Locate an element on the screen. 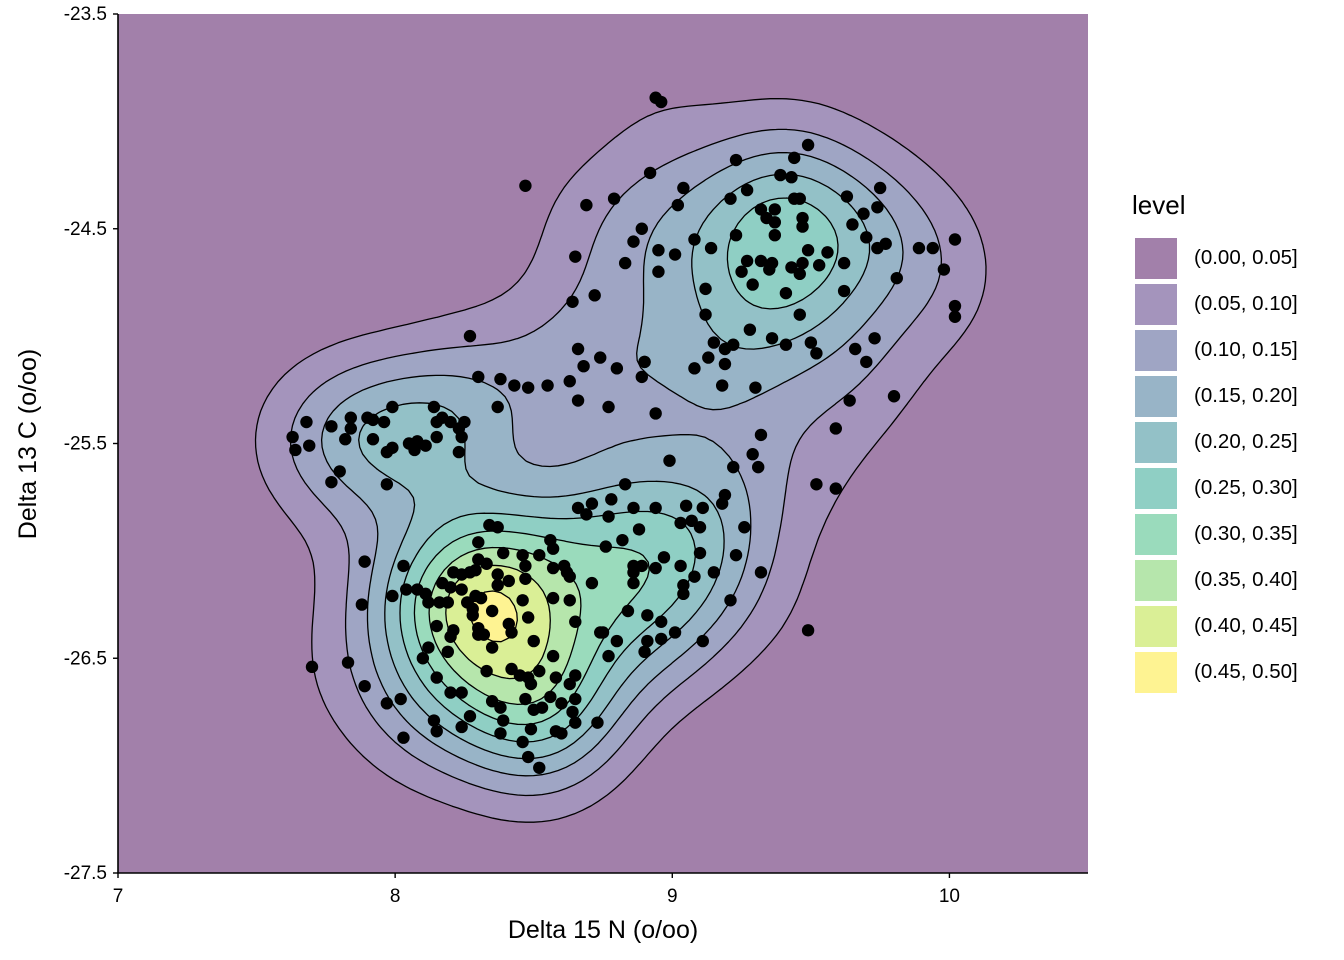  x-tick-label: 7 is located at coordinates (118, 896).